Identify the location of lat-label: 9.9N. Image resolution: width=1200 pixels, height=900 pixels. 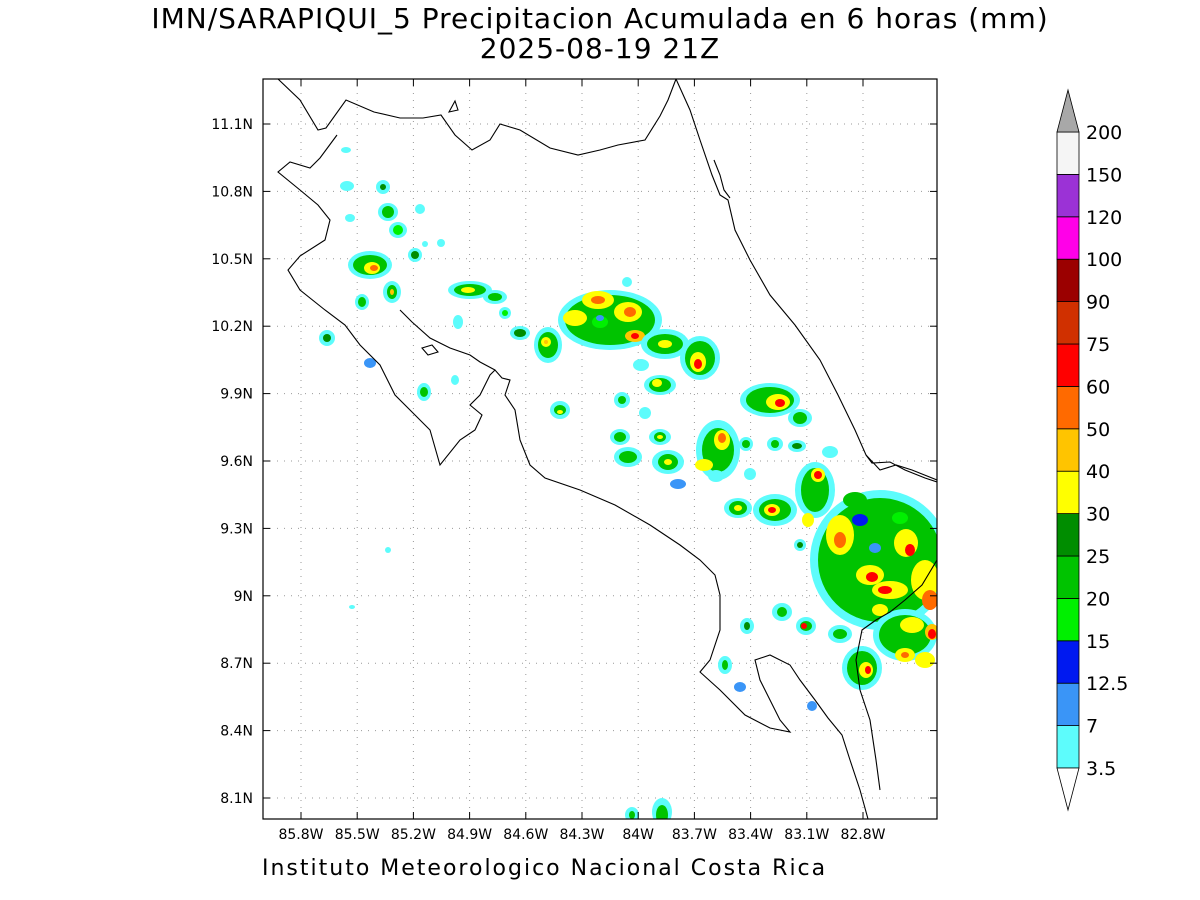
(236, 395).